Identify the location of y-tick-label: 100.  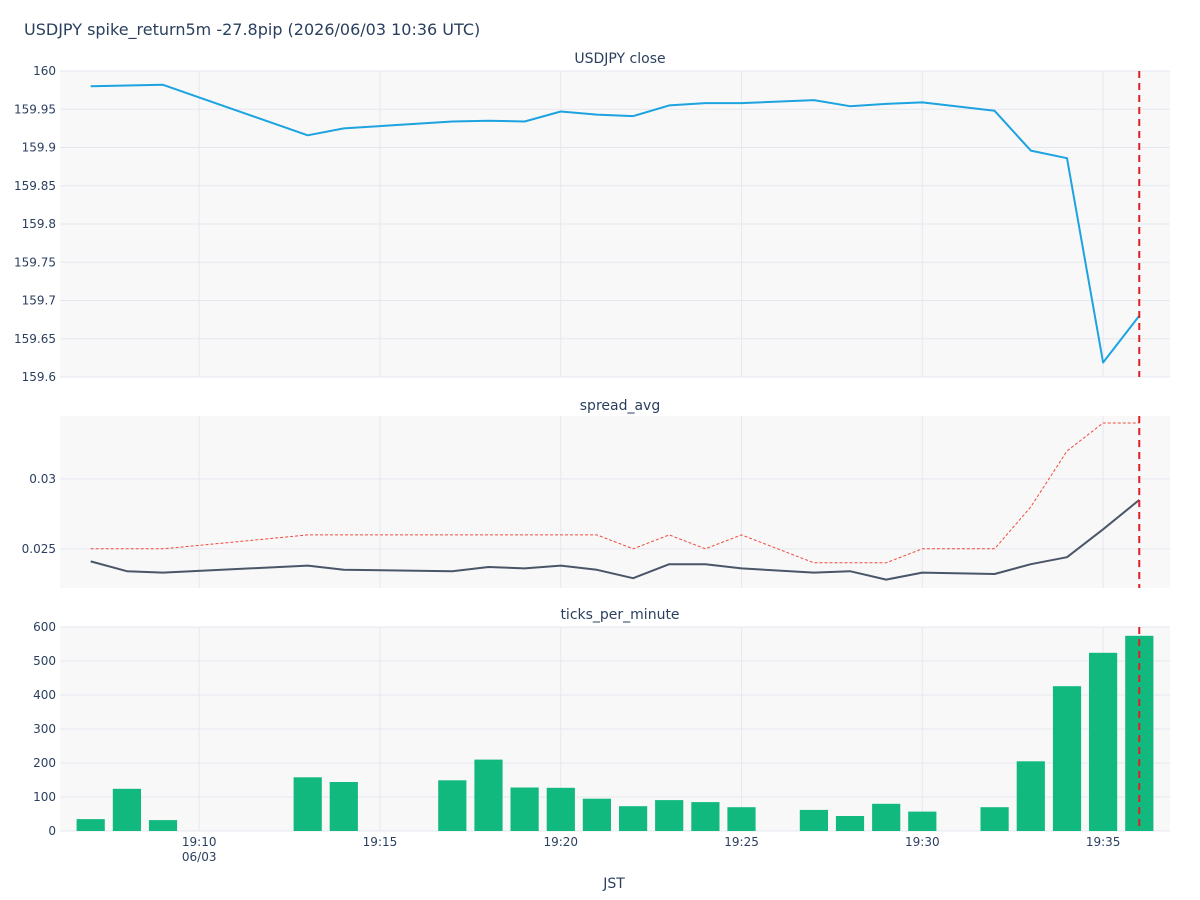
(44, 797).